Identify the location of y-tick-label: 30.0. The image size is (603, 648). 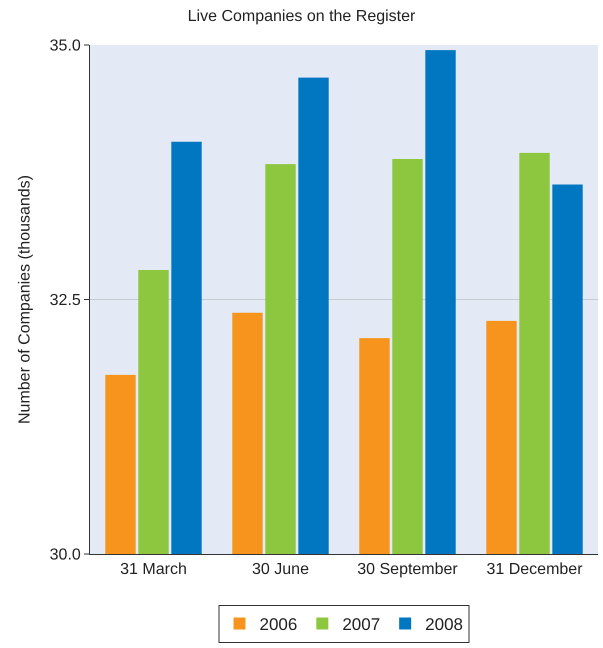
(65, 555).